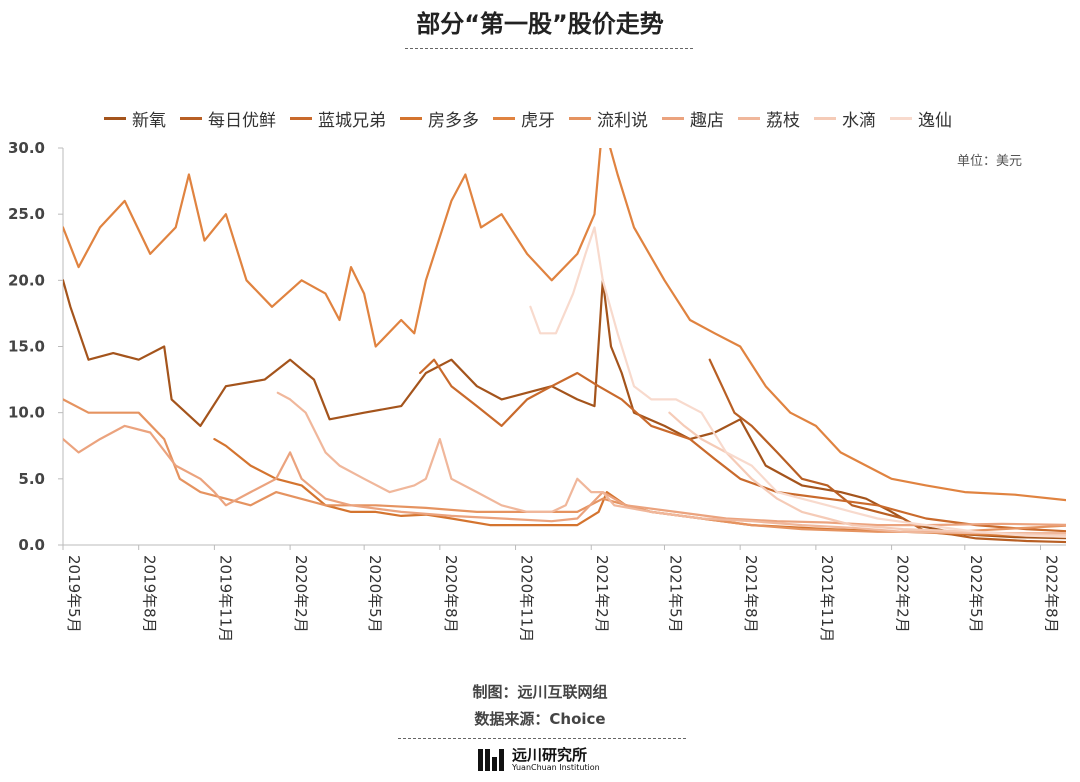  Describe the element at coordinates (976, 594) in the screenshot. I see `x-tick-label: 2022年5月` at that location.